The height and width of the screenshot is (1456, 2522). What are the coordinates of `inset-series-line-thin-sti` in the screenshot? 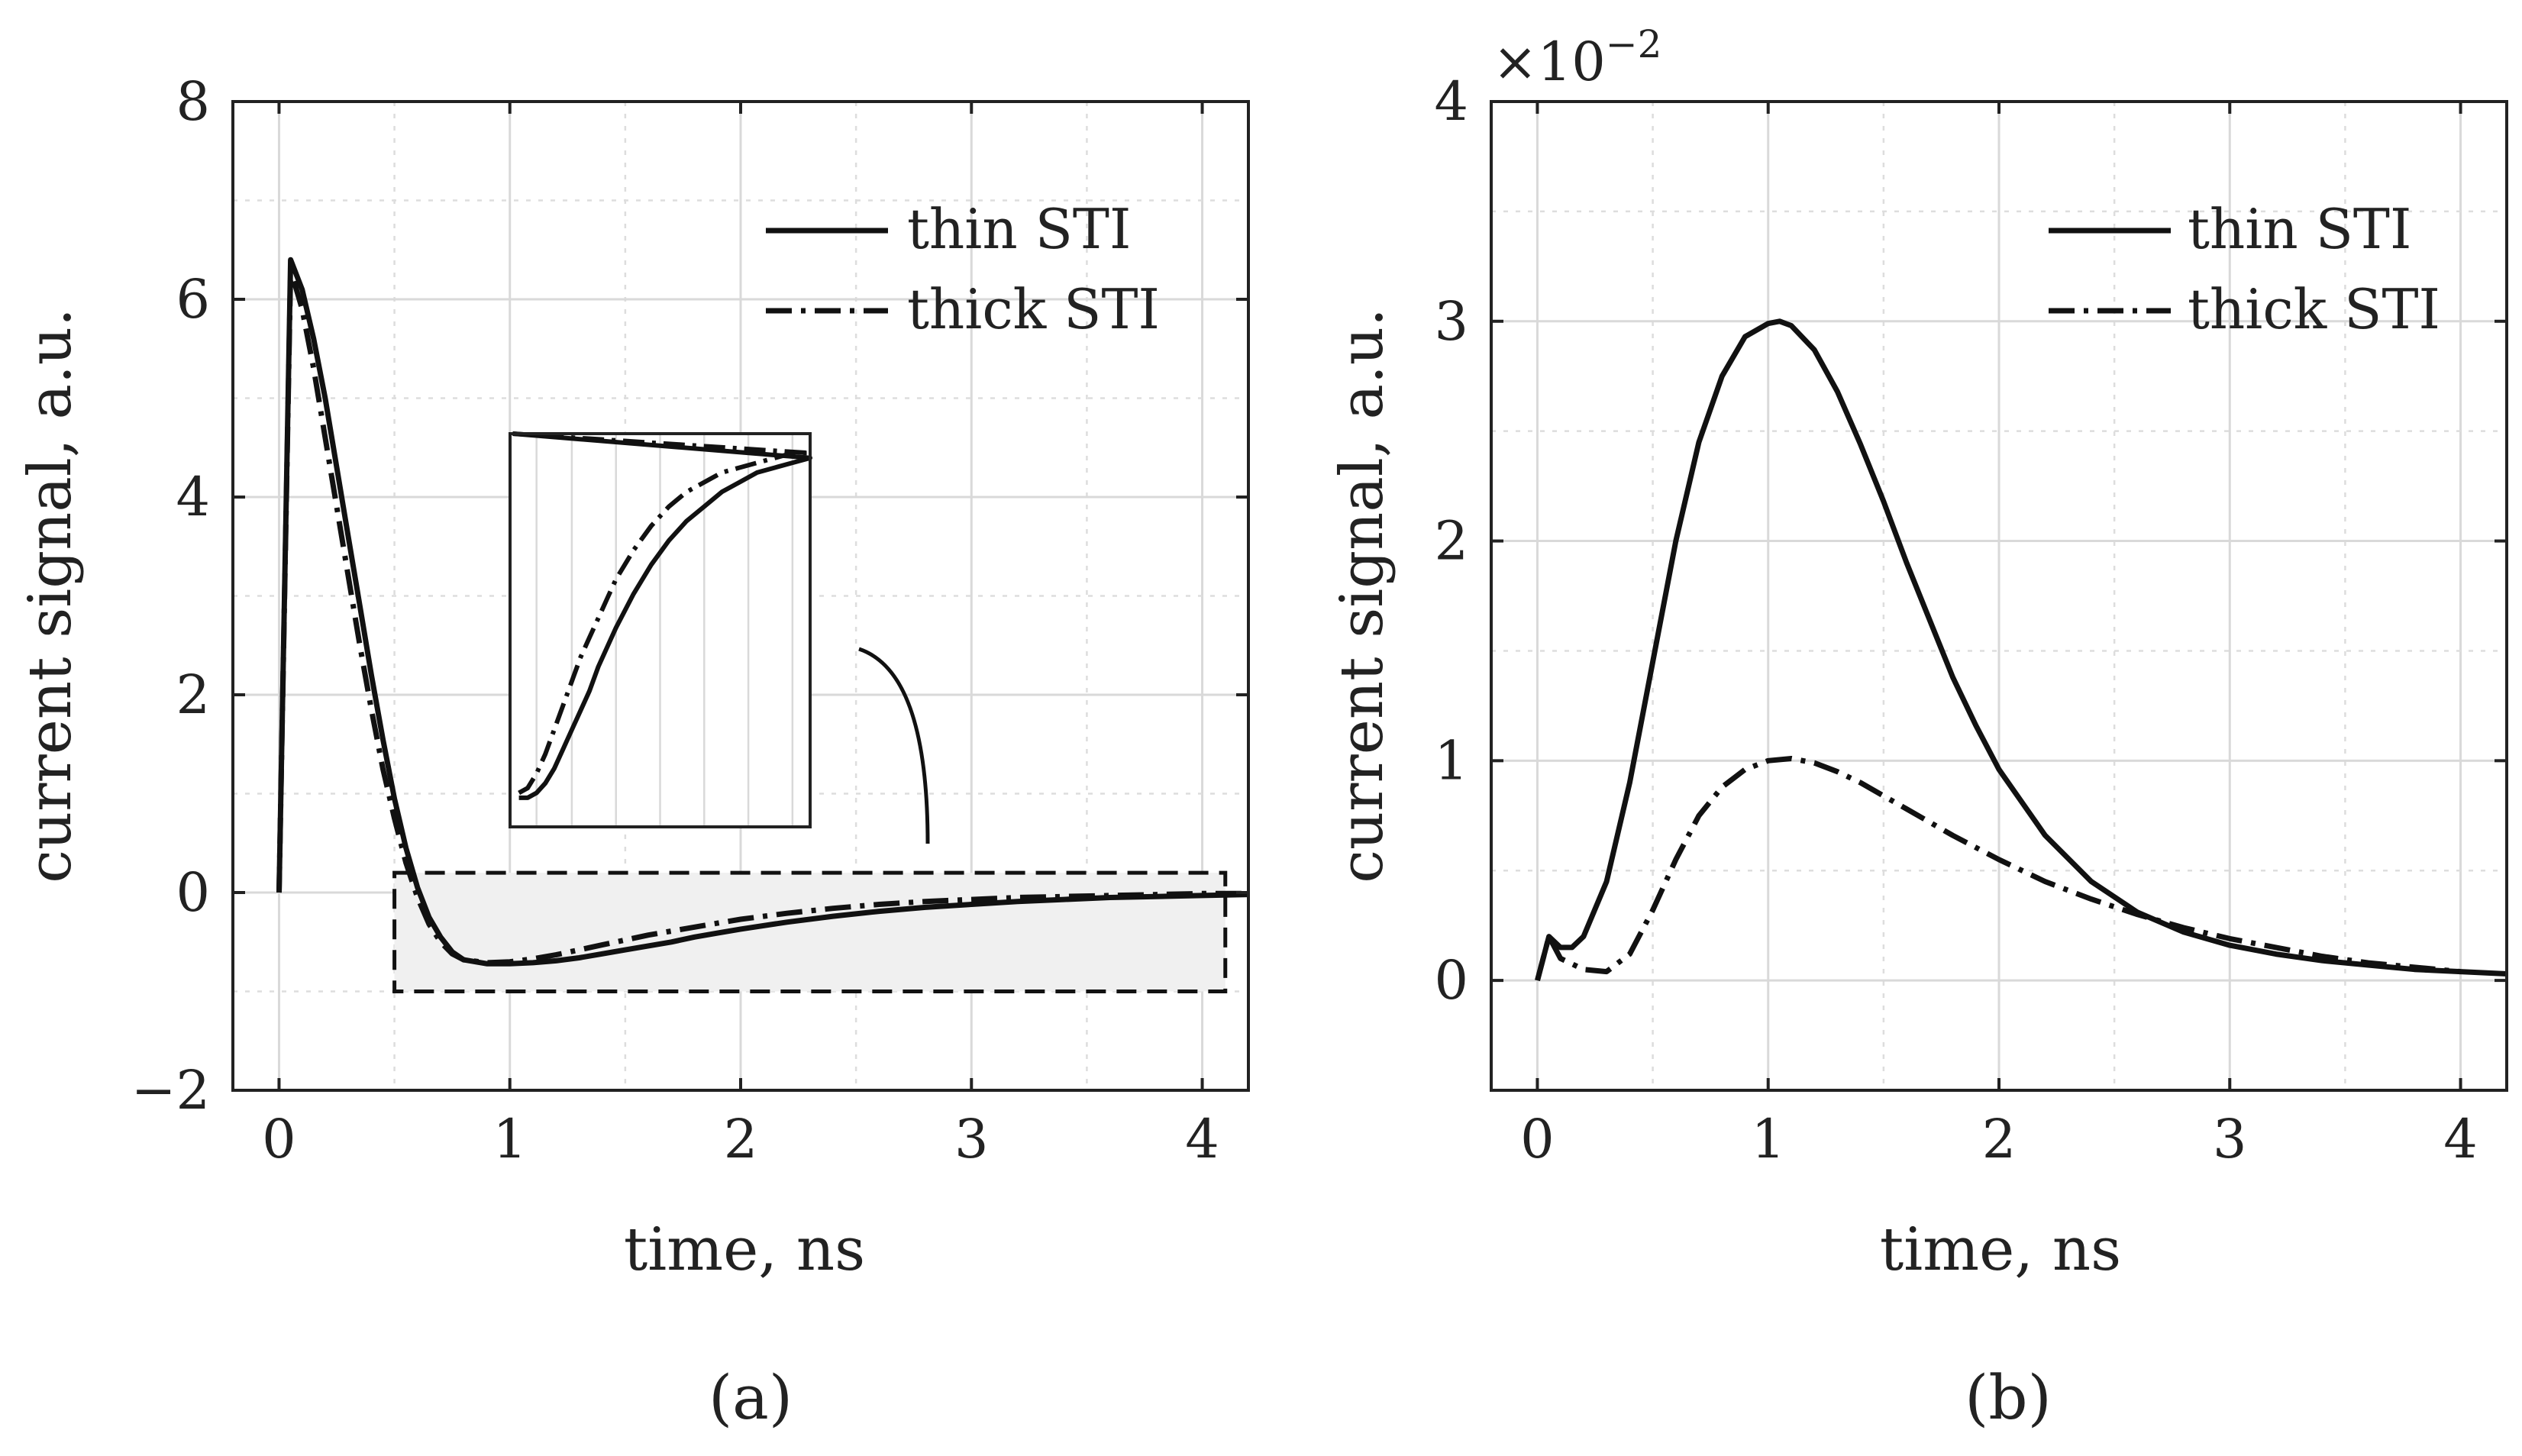 It's located at (662, 616).